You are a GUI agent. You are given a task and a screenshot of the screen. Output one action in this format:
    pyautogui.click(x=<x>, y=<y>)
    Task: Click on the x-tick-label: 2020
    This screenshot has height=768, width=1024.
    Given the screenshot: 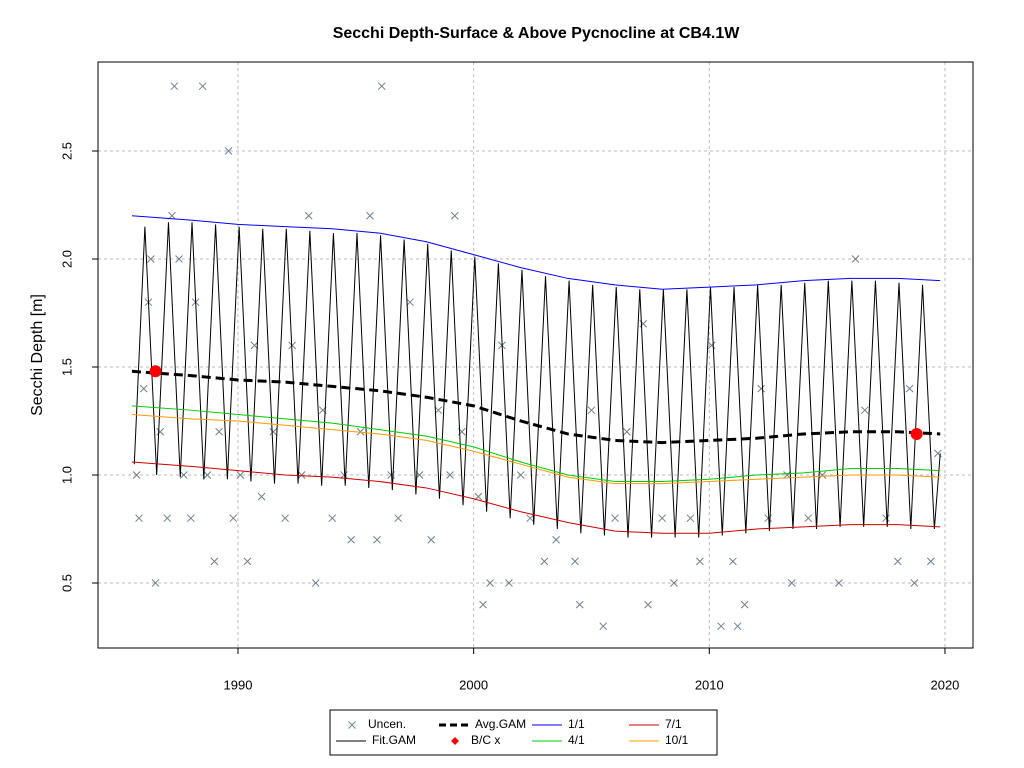 What is the action you would take?
    pyautogui.click(x=944, y=684)
    